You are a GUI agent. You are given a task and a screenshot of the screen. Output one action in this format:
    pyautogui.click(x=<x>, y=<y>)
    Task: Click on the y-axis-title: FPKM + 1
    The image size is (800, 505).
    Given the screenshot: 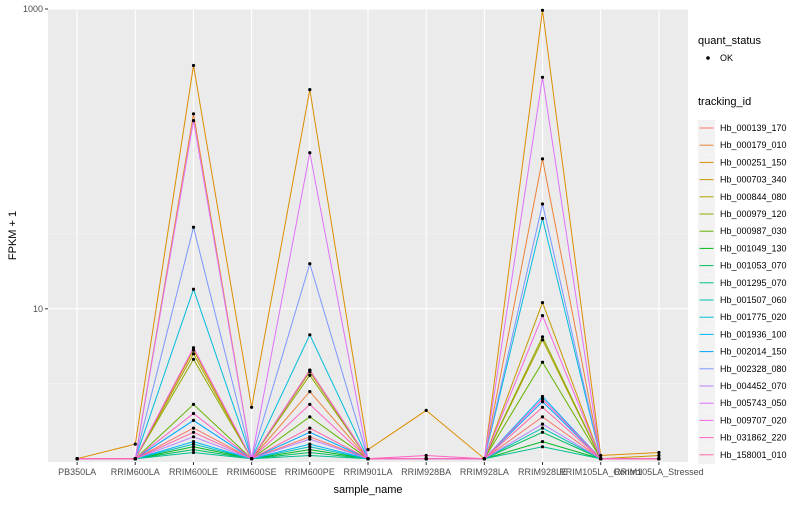 What is the action you would take?
    pyautogui.click(x=13, y=235)
    